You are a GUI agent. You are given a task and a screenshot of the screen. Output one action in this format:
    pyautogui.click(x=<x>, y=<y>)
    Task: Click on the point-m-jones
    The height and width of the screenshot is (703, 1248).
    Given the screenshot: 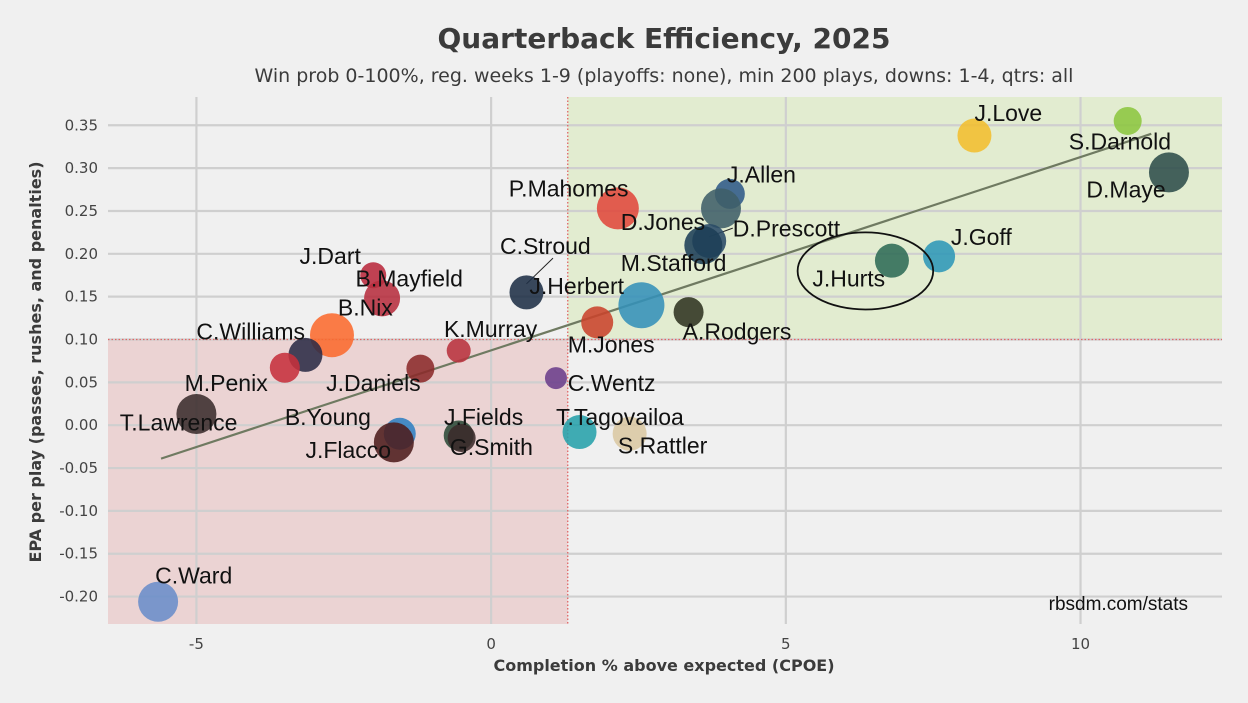 What is the action you would take?
    pyautogui.click(x=597, y=322)
    